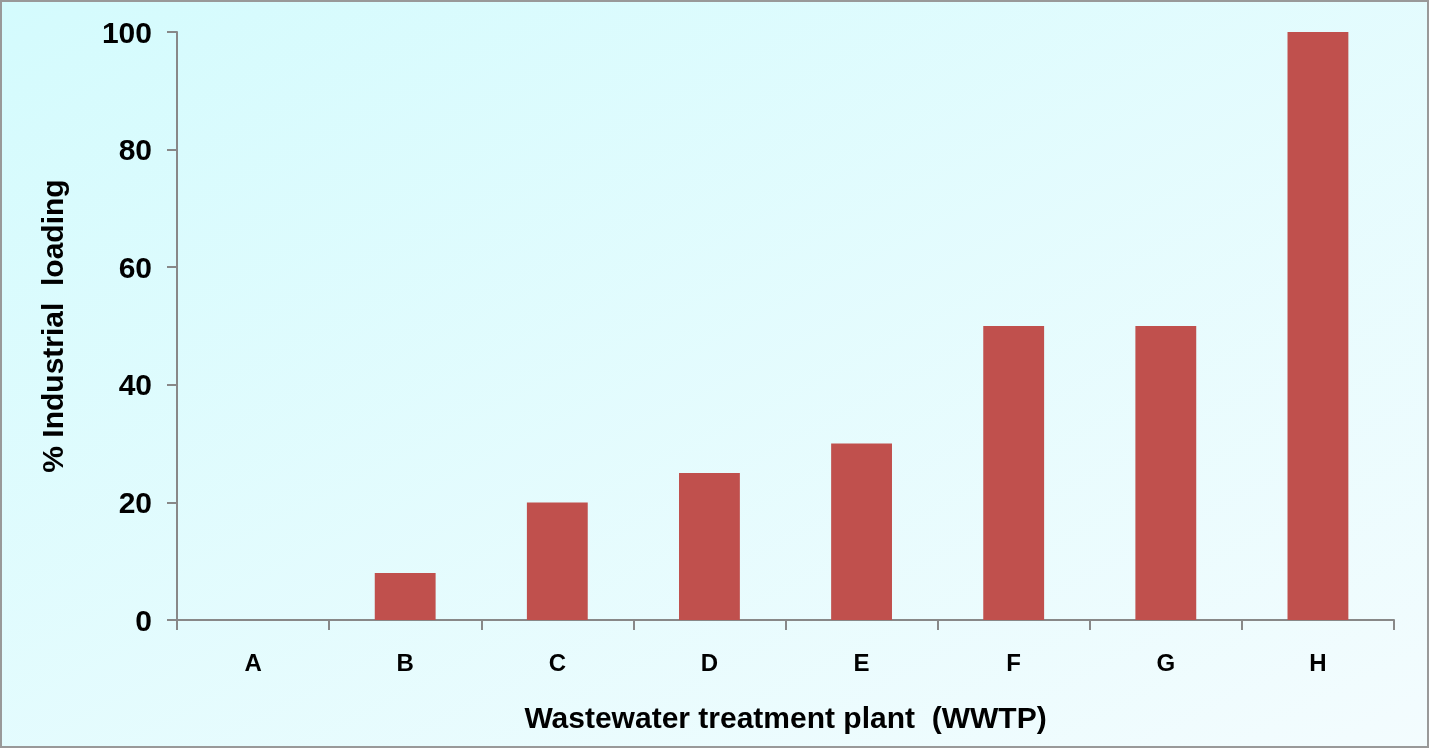 The width and height of the screenshot is (1429, 748). What do you see at coordinates (135, 150) in the screenshot?
I see `y-tick-label: 80` at bounding box center [135, 150].